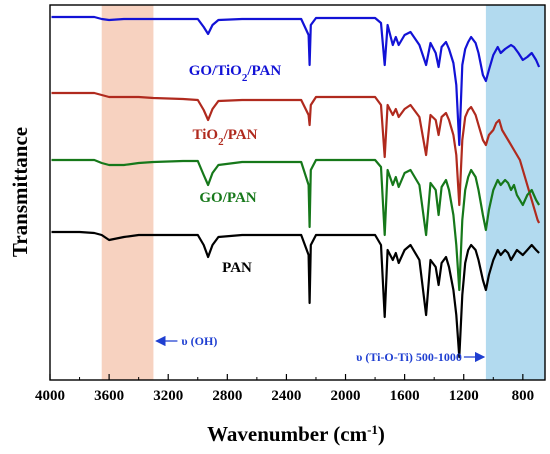  I want to click on x-axis-ticks: 4000 3600 3200 2800 2400 2000 1600 1200 800, so click(284, 389).